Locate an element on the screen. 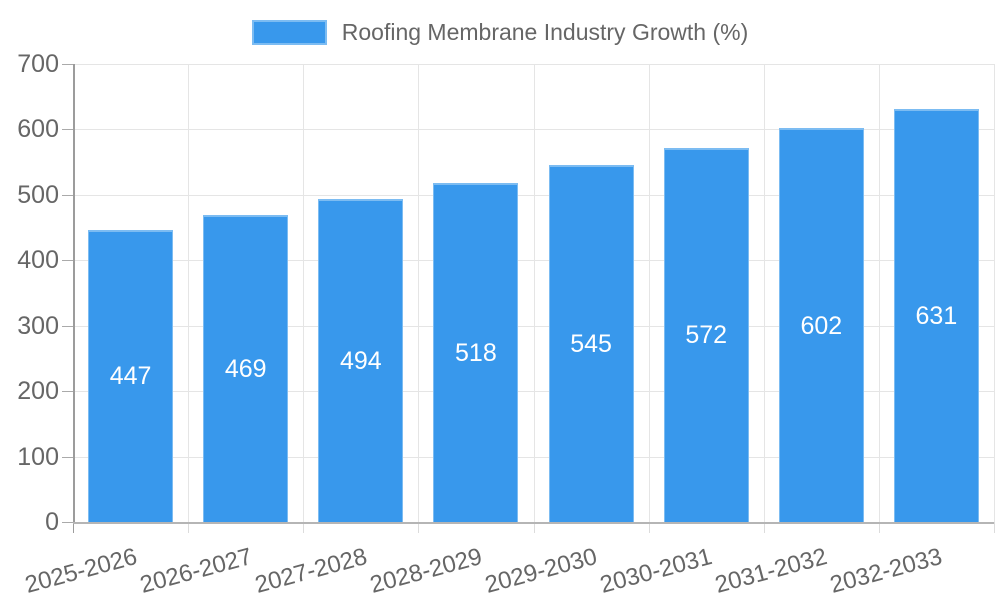  legend-swatch-icon is located at coordinates (289, 32).